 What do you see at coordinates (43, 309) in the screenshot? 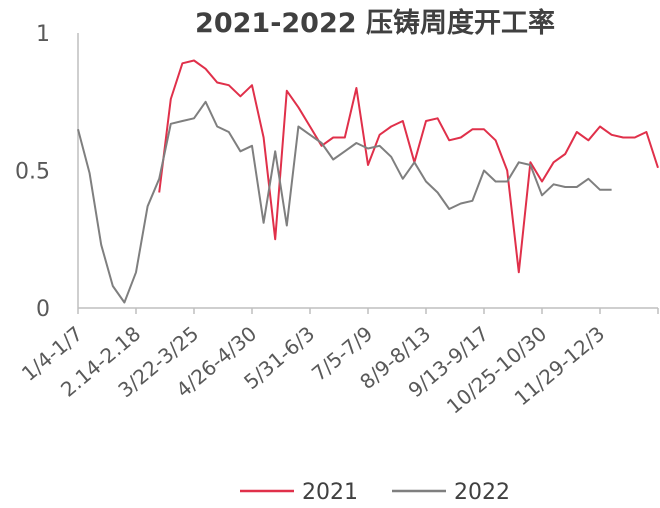
I see `y-tick-label: 0` at bounding box center [43, 309].